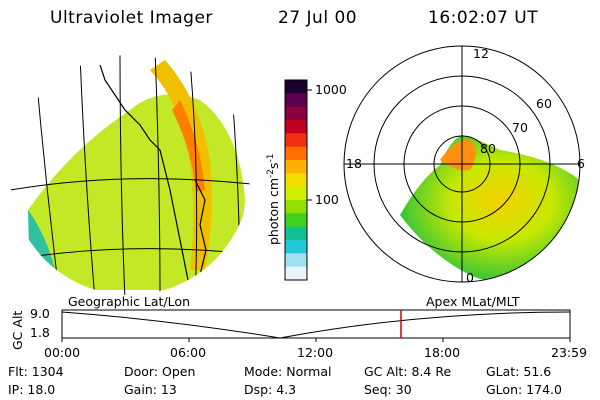  What do you see at coordinates (32, 389) in the screenshot?
I see `ip-value: IP: 18.0` at bounding box center [32, 389].